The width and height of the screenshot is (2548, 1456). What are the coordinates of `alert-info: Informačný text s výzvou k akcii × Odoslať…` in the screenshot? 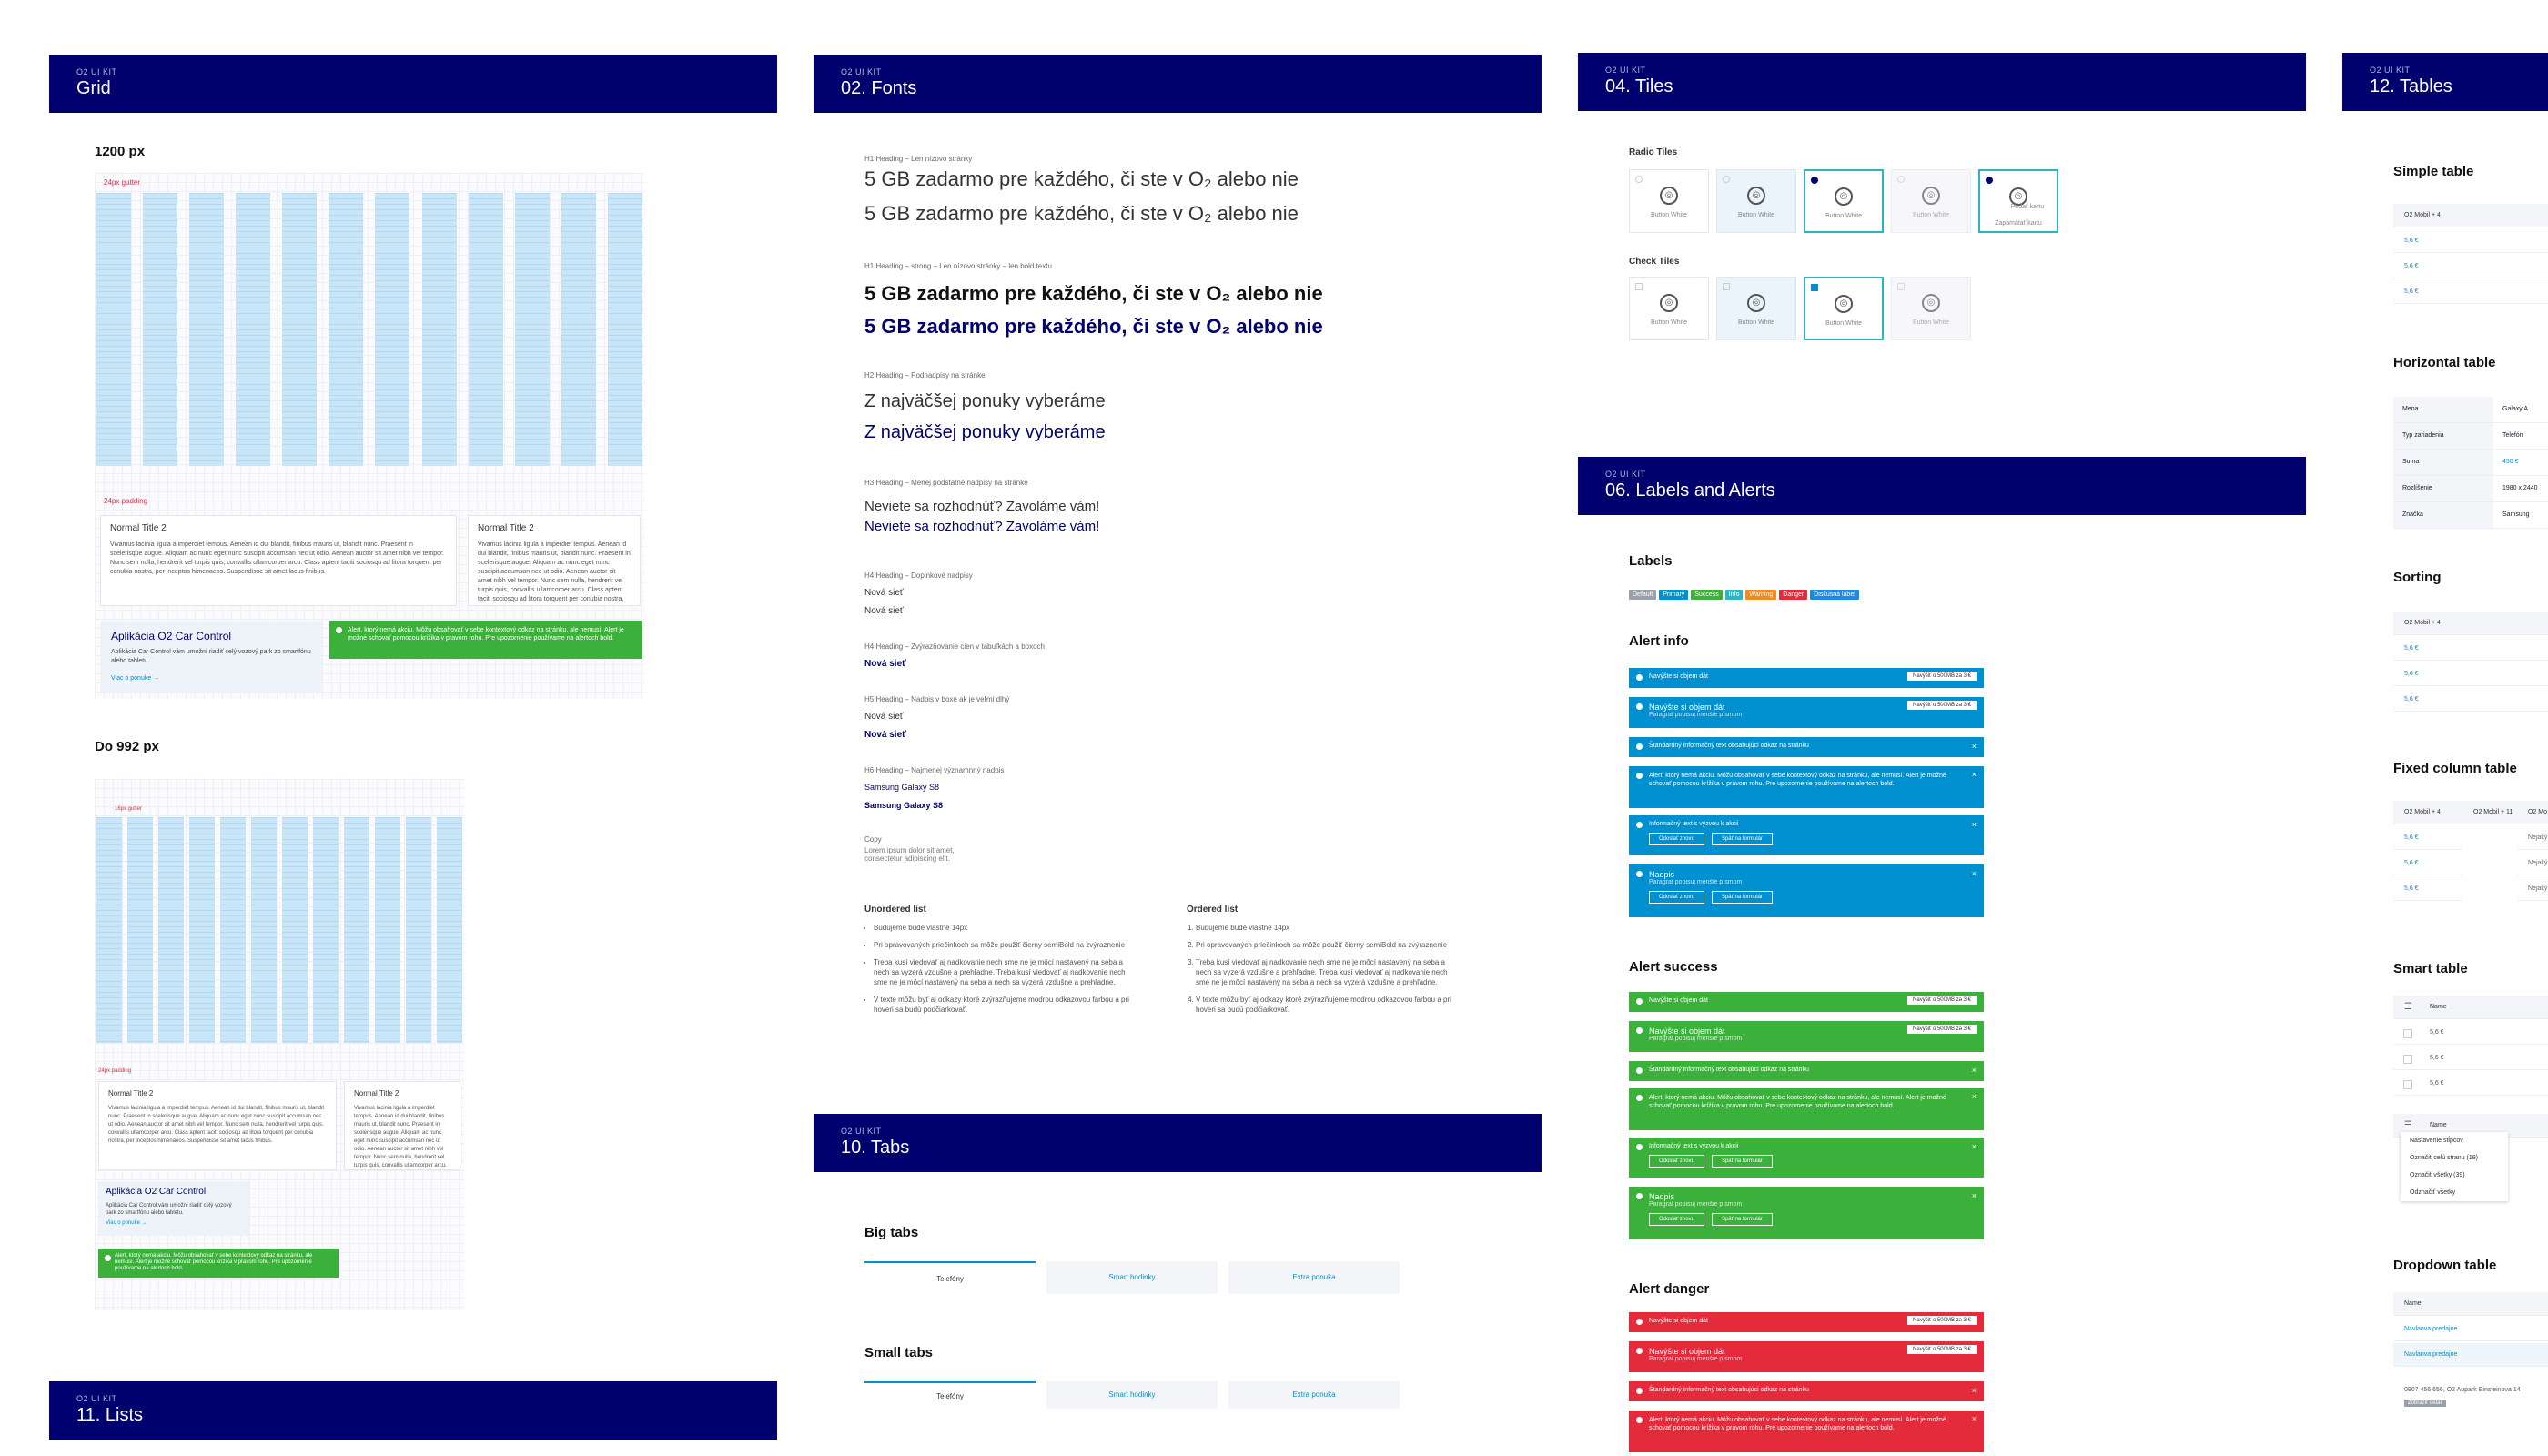 It's located at (1807, 835).